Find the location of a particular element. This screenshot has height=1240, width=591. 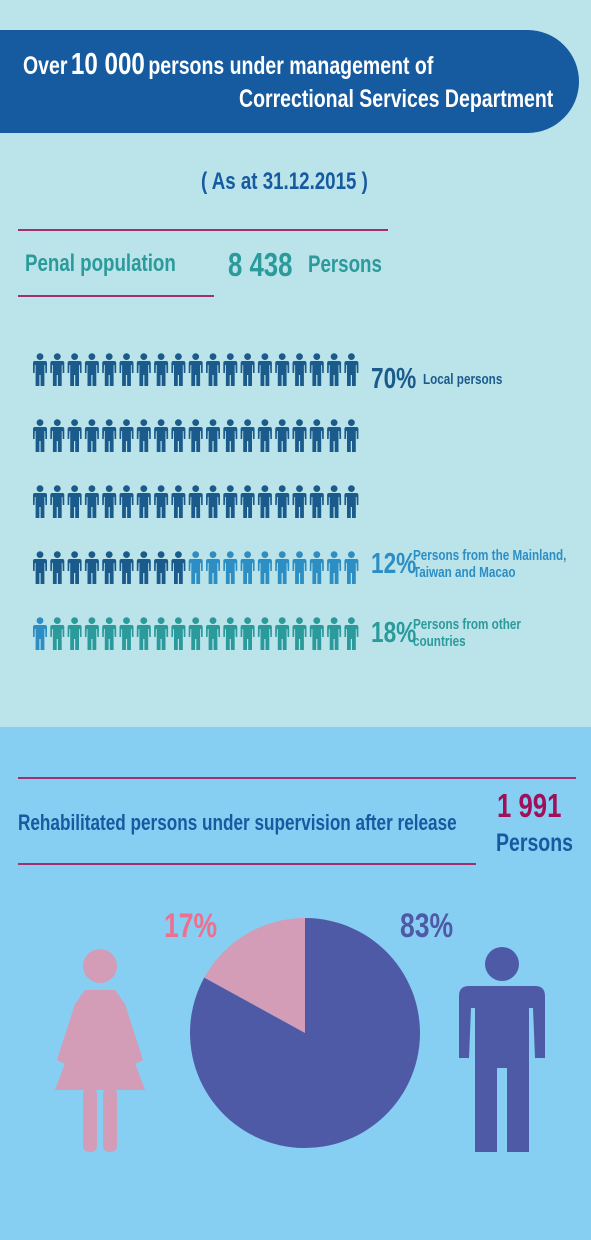

header-pre: Over is located at coordinates (45, 66).